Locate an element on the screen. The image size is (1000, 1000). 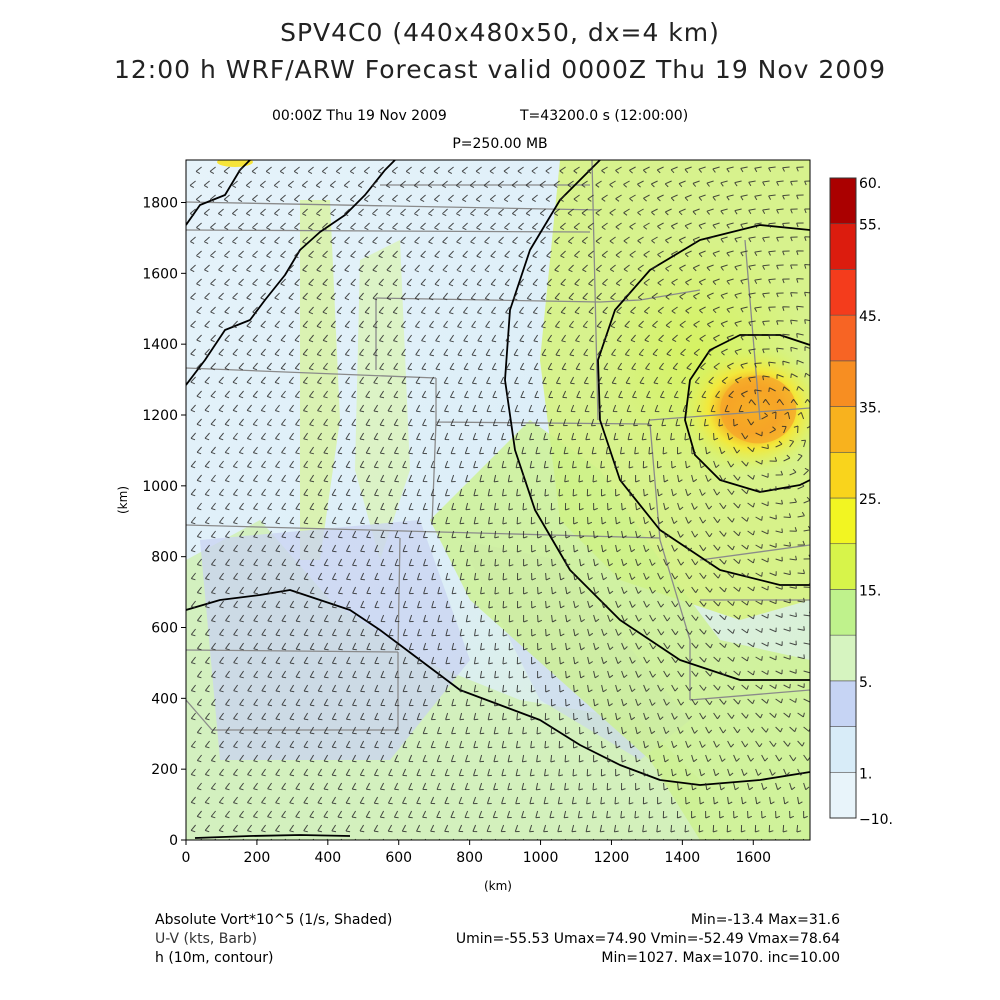
plot-title: SPV4C0 (440x480x50, dx=4 km) is located at coordinates (500, 32).